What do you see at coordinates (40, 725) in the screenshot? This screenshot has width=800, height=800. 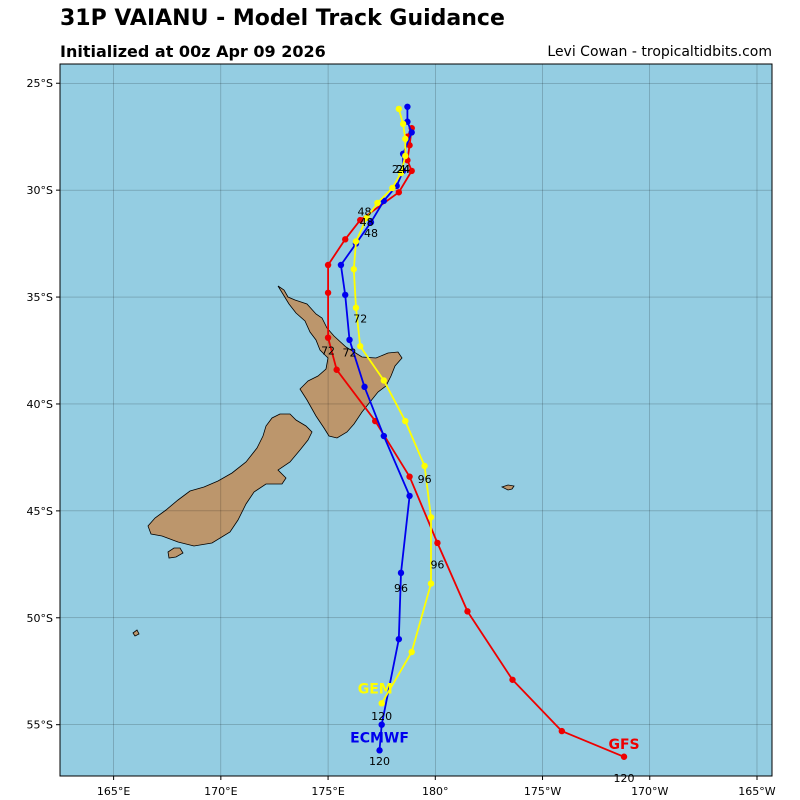 I see `lat-tick-label: 55°S` at bounding box center [40, 725].